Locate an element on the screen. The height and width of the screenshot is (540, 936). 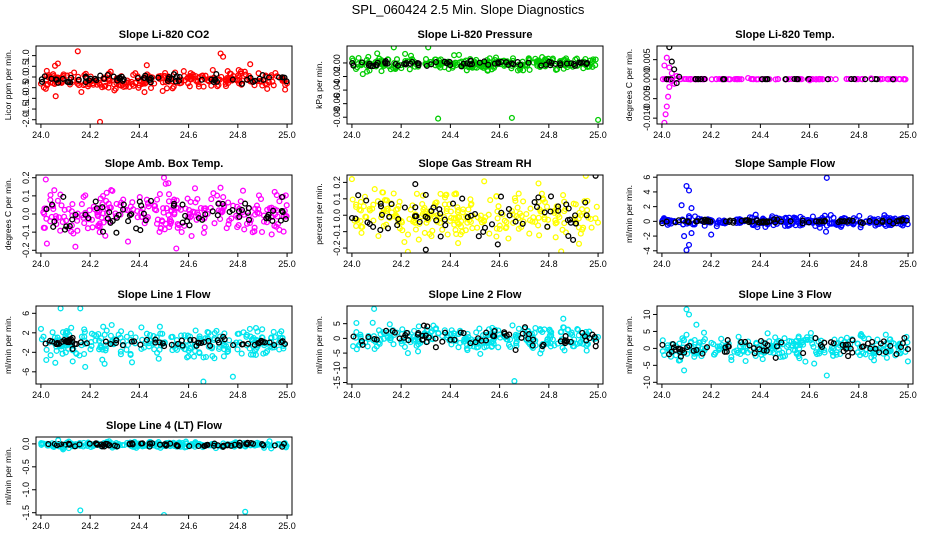
y-tick-label: 0 is located at coordinates (337, 338).